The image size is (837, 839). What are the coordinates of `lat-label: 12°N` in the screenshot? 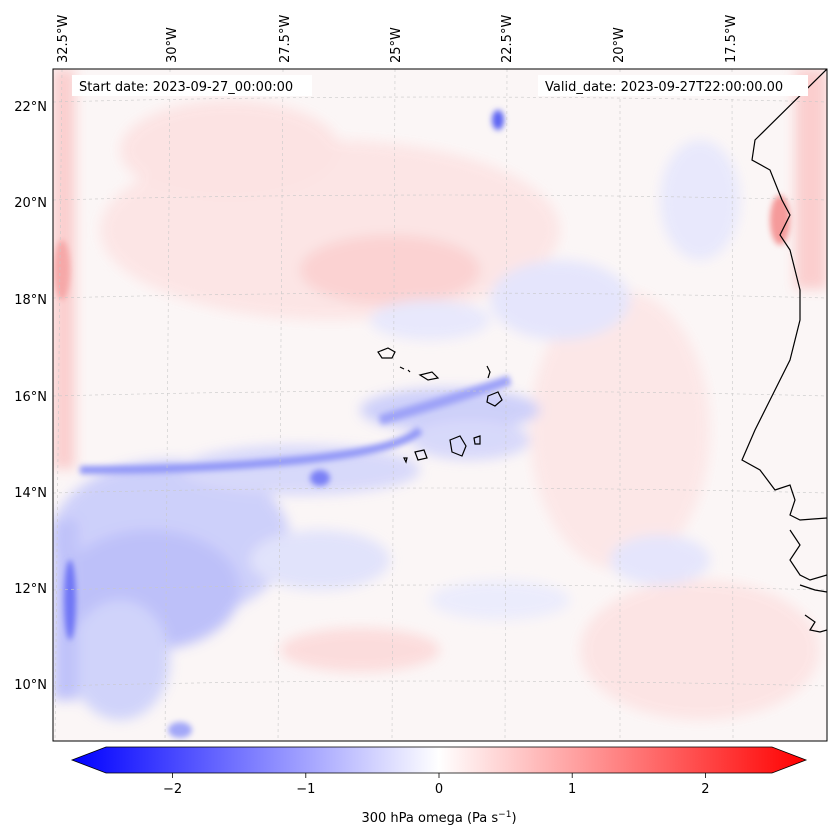 It's located at (30, 589).